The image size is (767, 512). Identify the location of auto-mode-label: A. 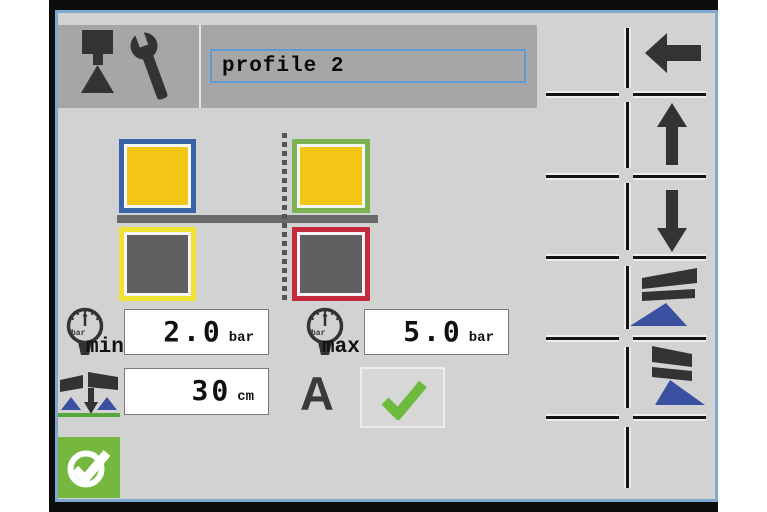
(317, 393).